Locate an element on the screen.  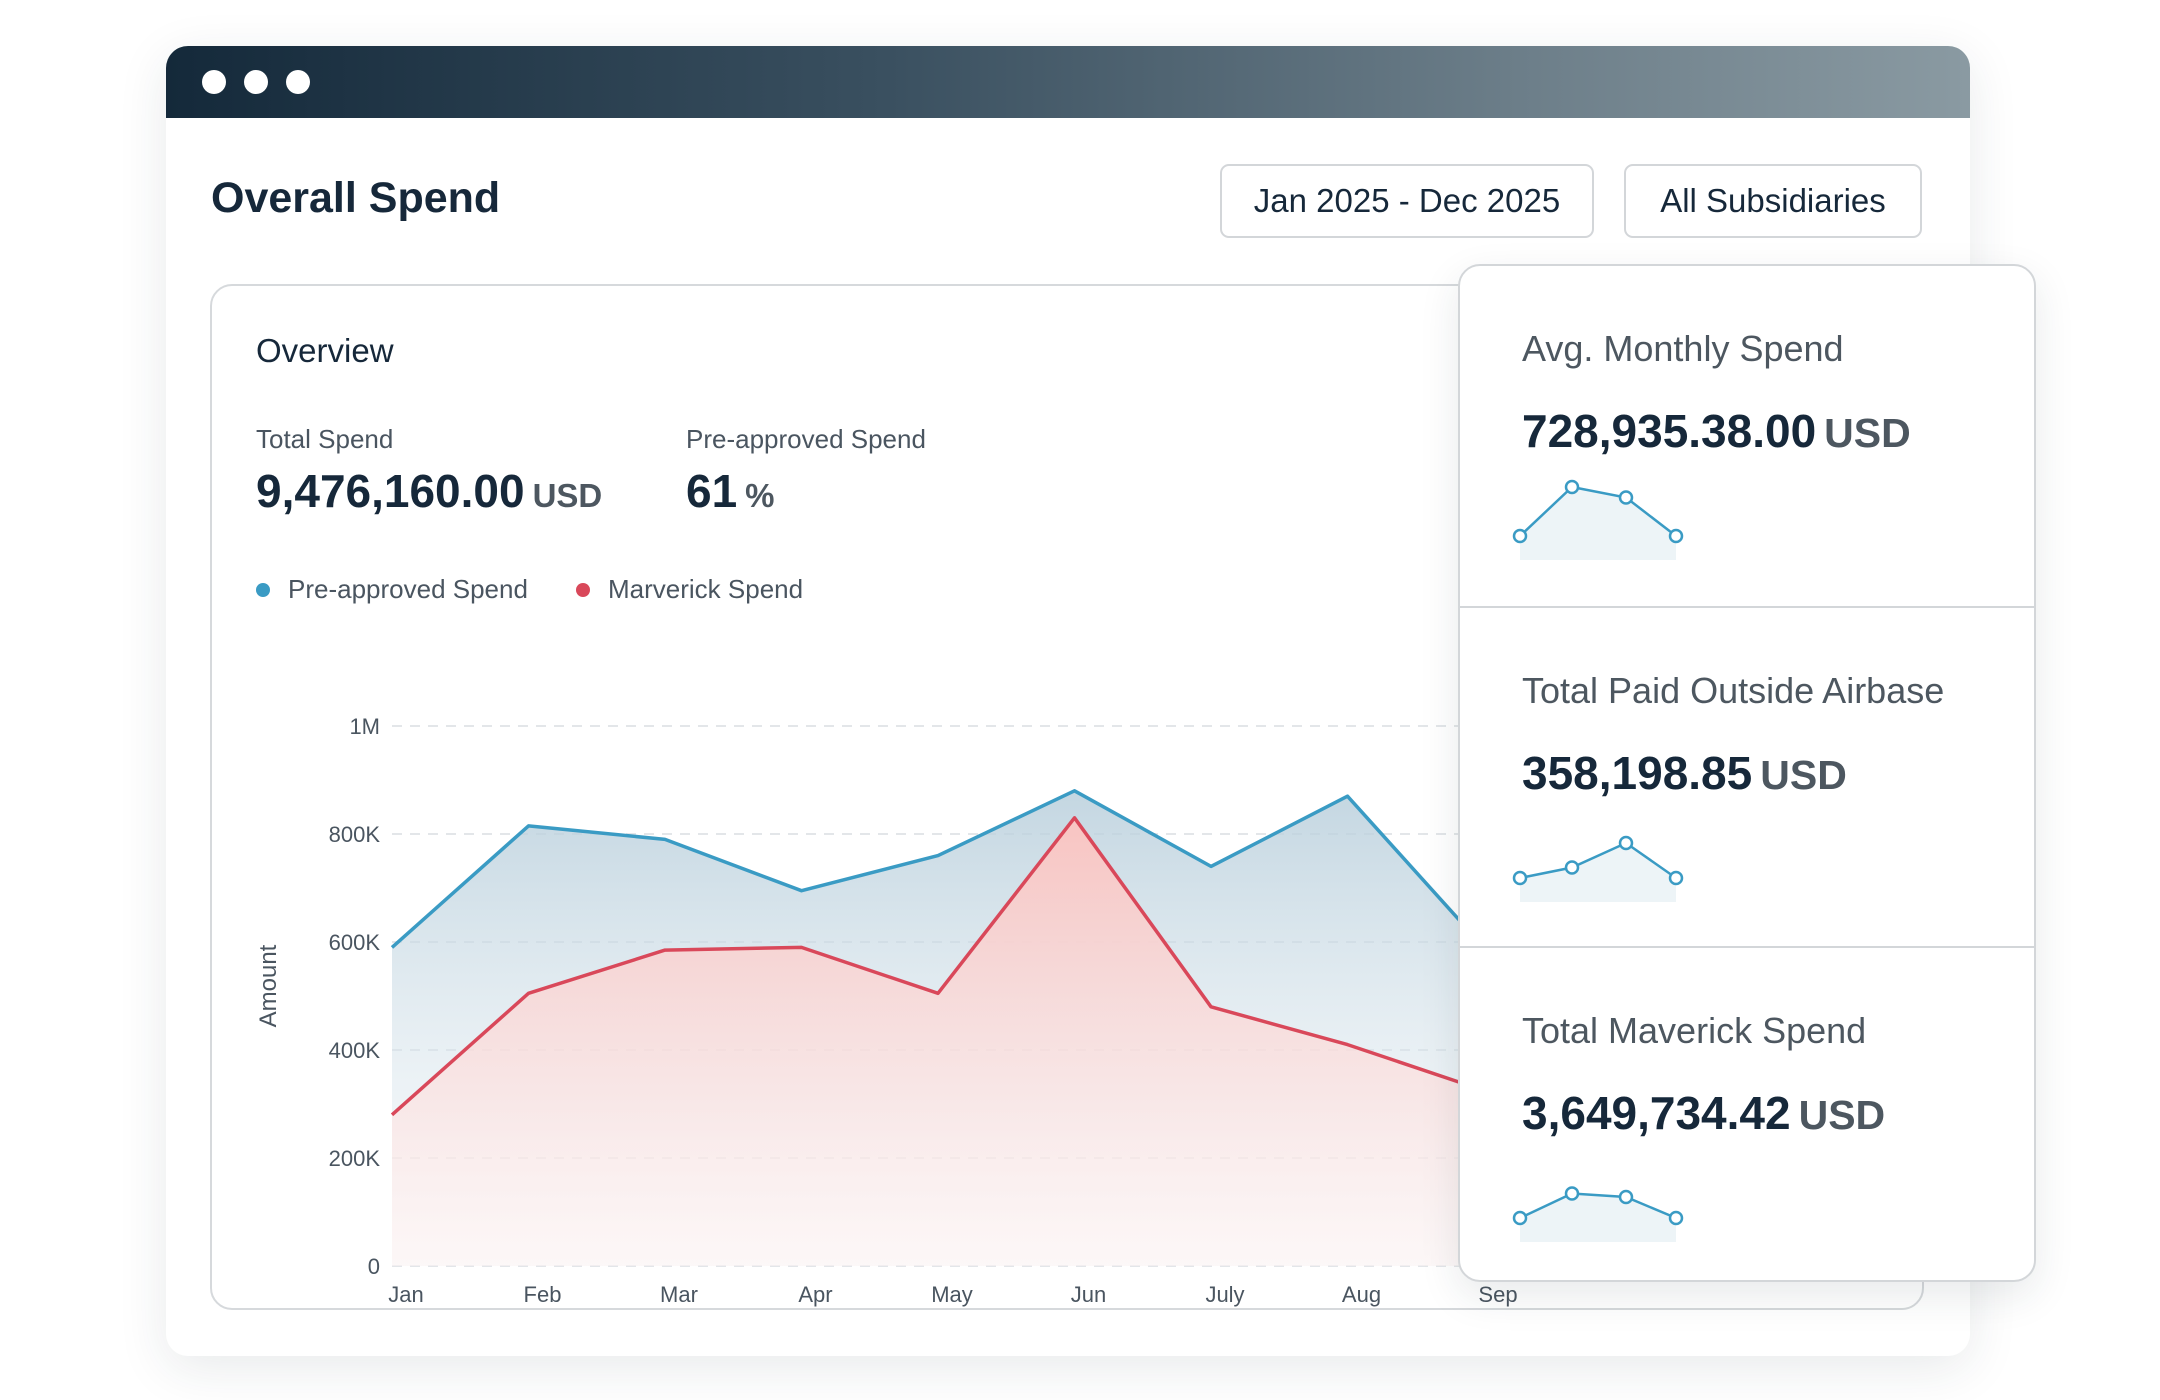
stat-value: 358,198.85 USD is located at coordinates (1684, 773).